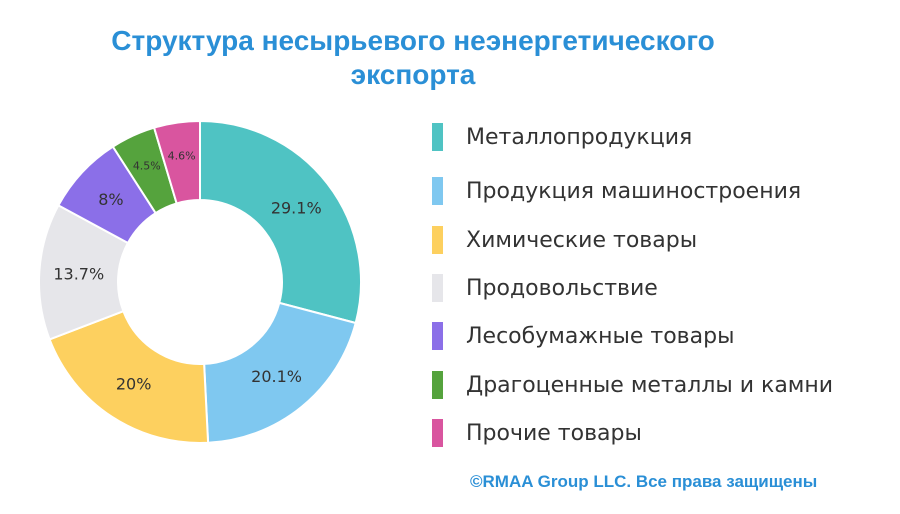 The width and height of the screenshot is (900, 514). What do you see at coordinates (582, 240) in the screenshot?
I see `legend-label: Химические товары` at bounding box center [582, 240].